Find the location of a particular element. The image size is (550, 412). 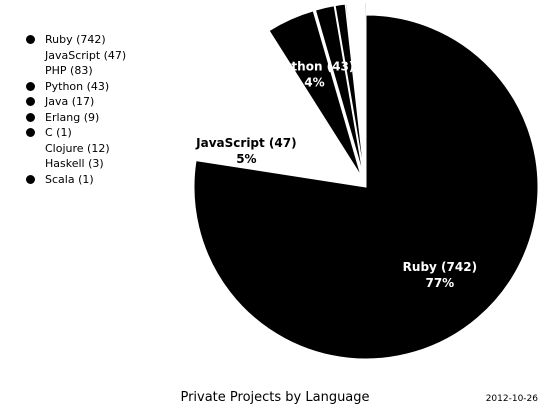

legend-item: Erlang (9) is located at coordinates (76, 118).